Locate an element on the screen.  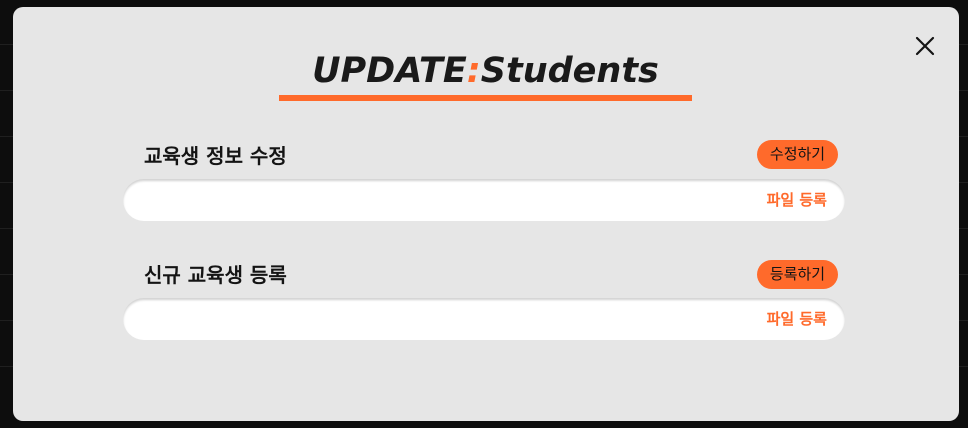
edit-button: 수정하기 is located at coordinates (797, 154).